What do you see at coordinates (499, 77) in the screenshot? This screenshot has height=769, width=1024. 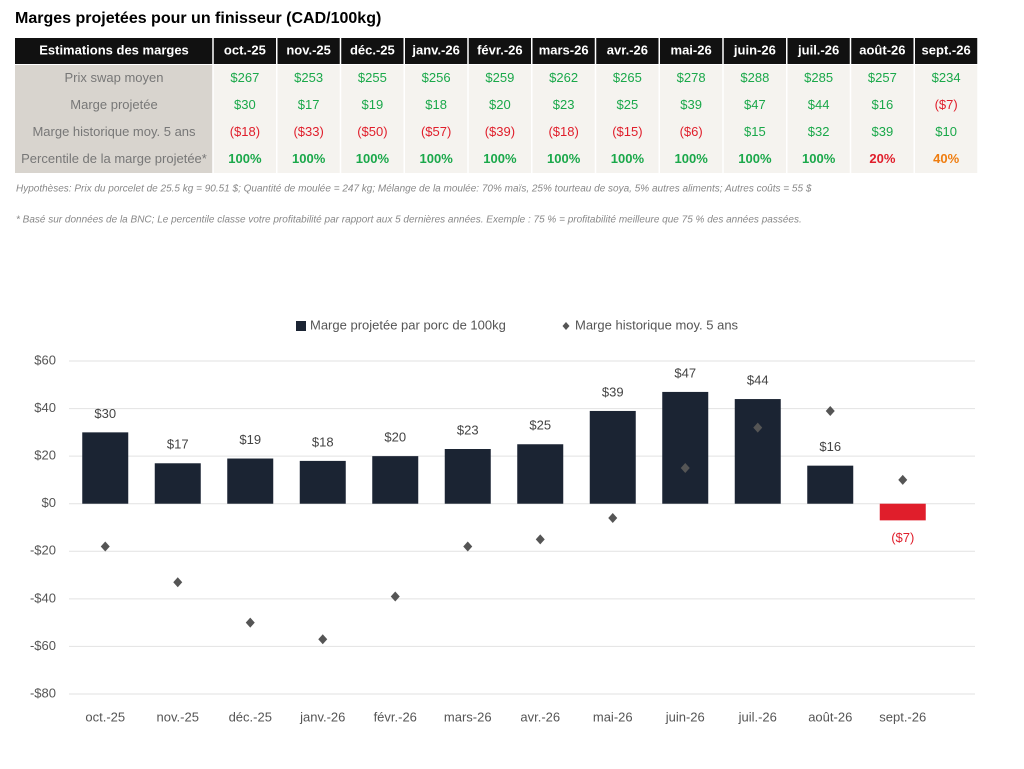 I see `table-cell: $259` at bounding box center [499, 77].